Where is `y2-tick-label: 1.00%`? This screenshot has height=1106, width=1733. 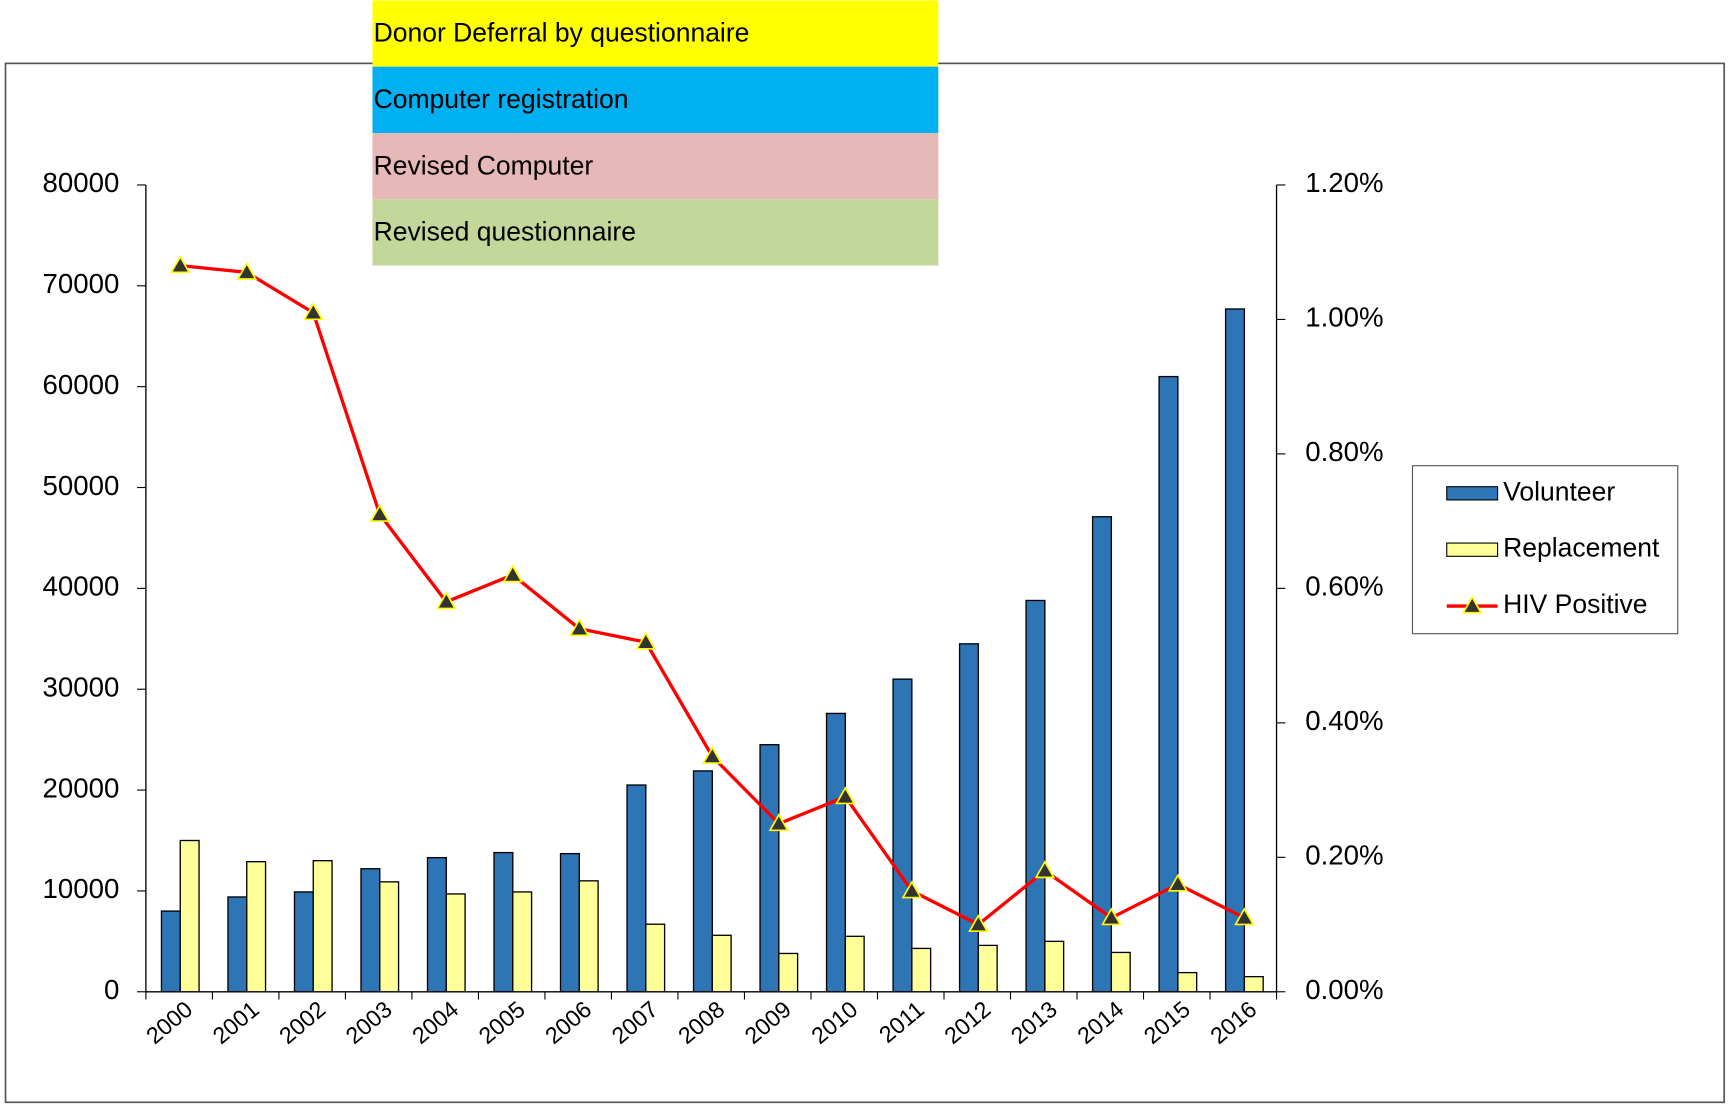
y2-tick-label: 1.00% is located at coordinates (1344, 317).